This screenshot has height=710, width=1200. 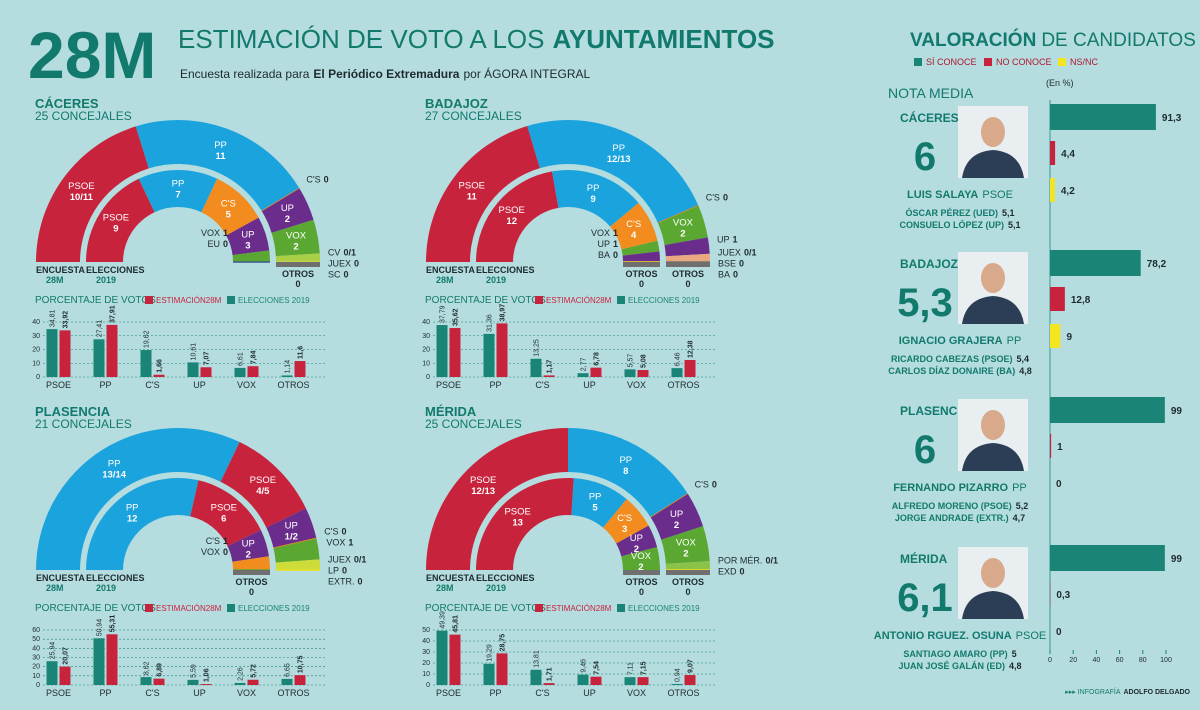 I want to click on value-label: 1,71, so click(x=550, y=674).